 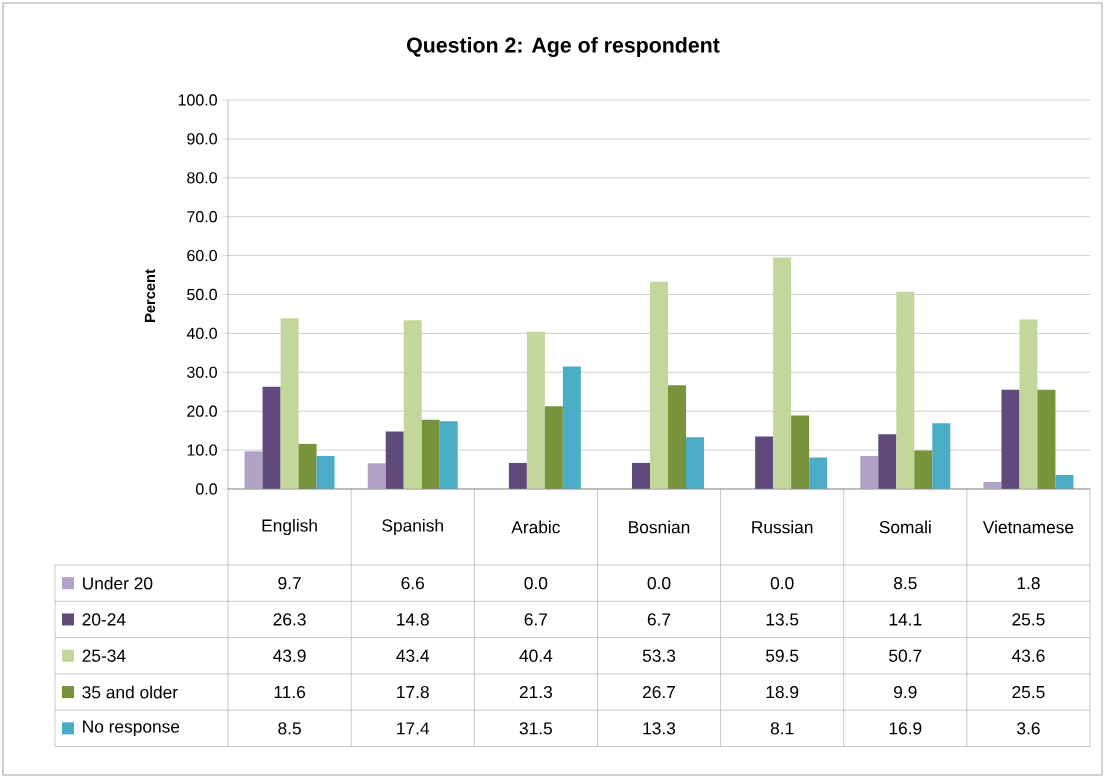 I want to click on y-tick-label: 90.0, so click(x=202, y=139).